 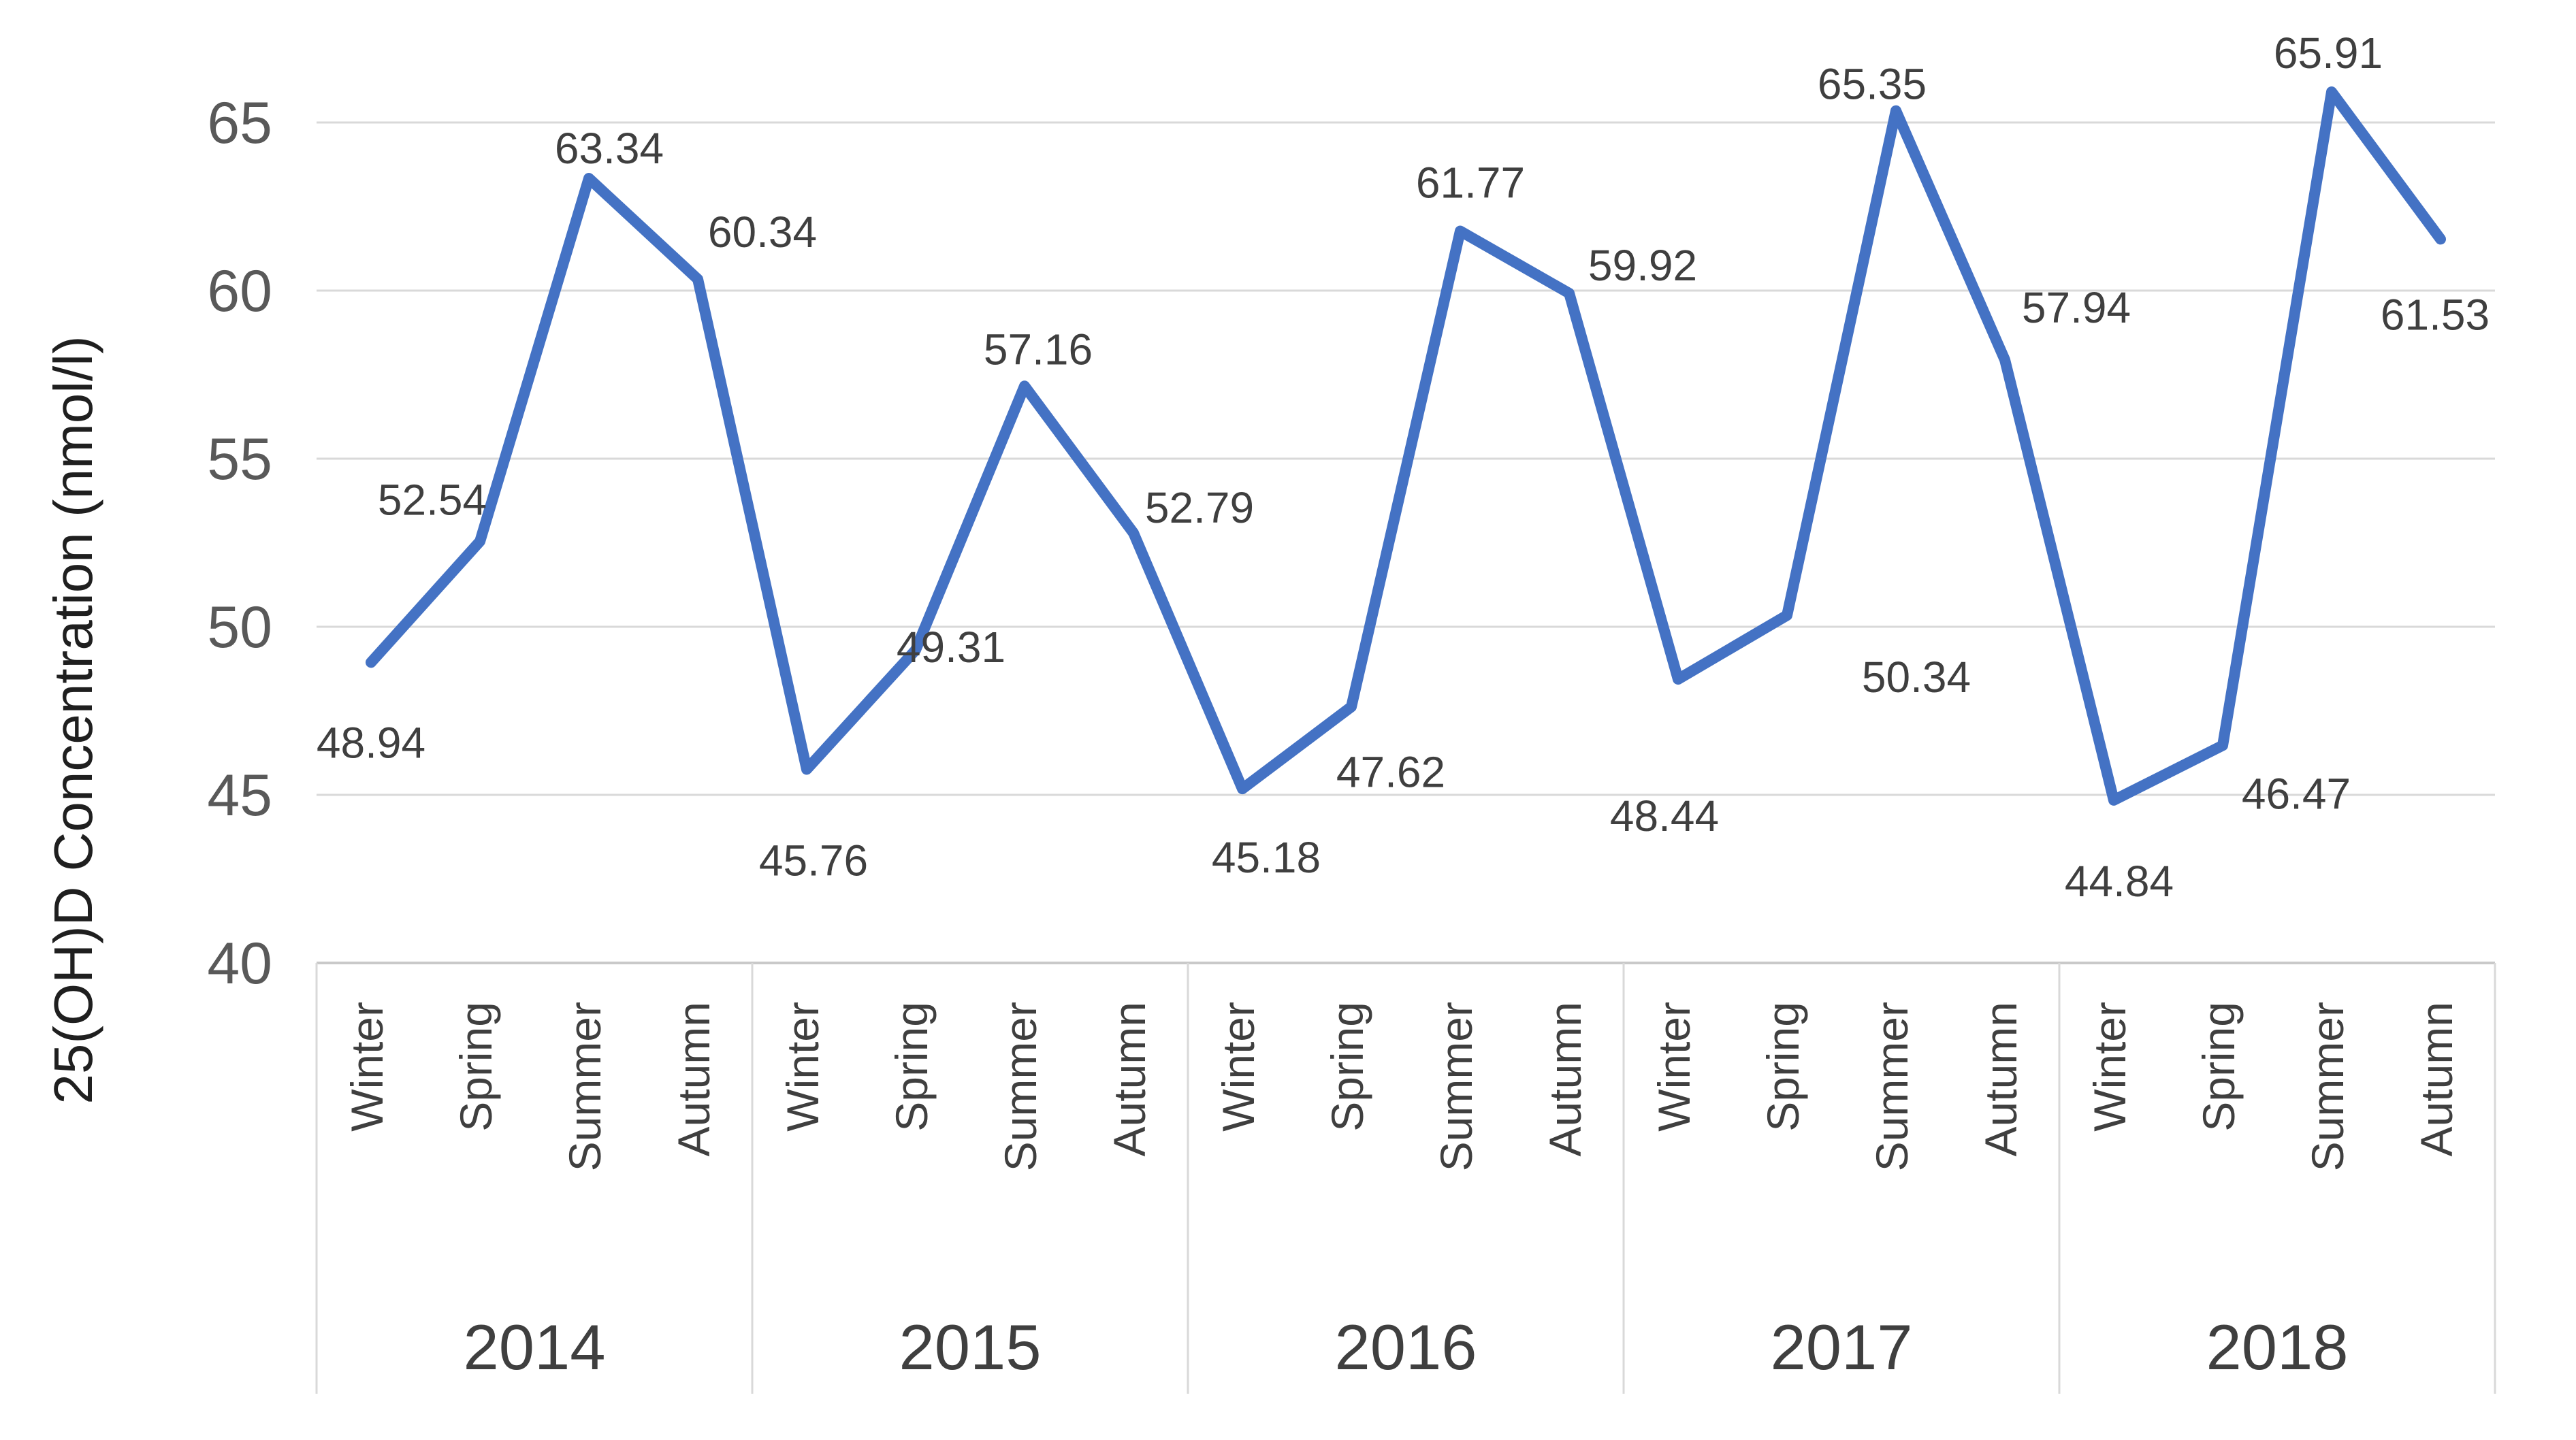 What do you see at coordinates (534, 1347) in the screenshot?
I see `year-label: 2014` at bounding box center [534, 1347].